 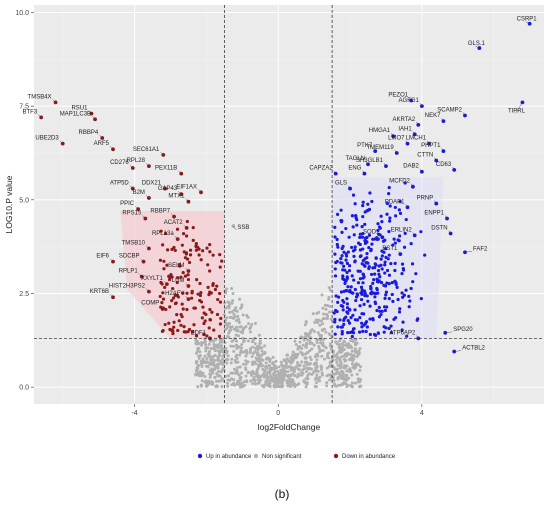 What do you see at coordinates (89, 133) in the screenshot?
I see `gene-label: RBBP4` at bounding box center [89, 133].